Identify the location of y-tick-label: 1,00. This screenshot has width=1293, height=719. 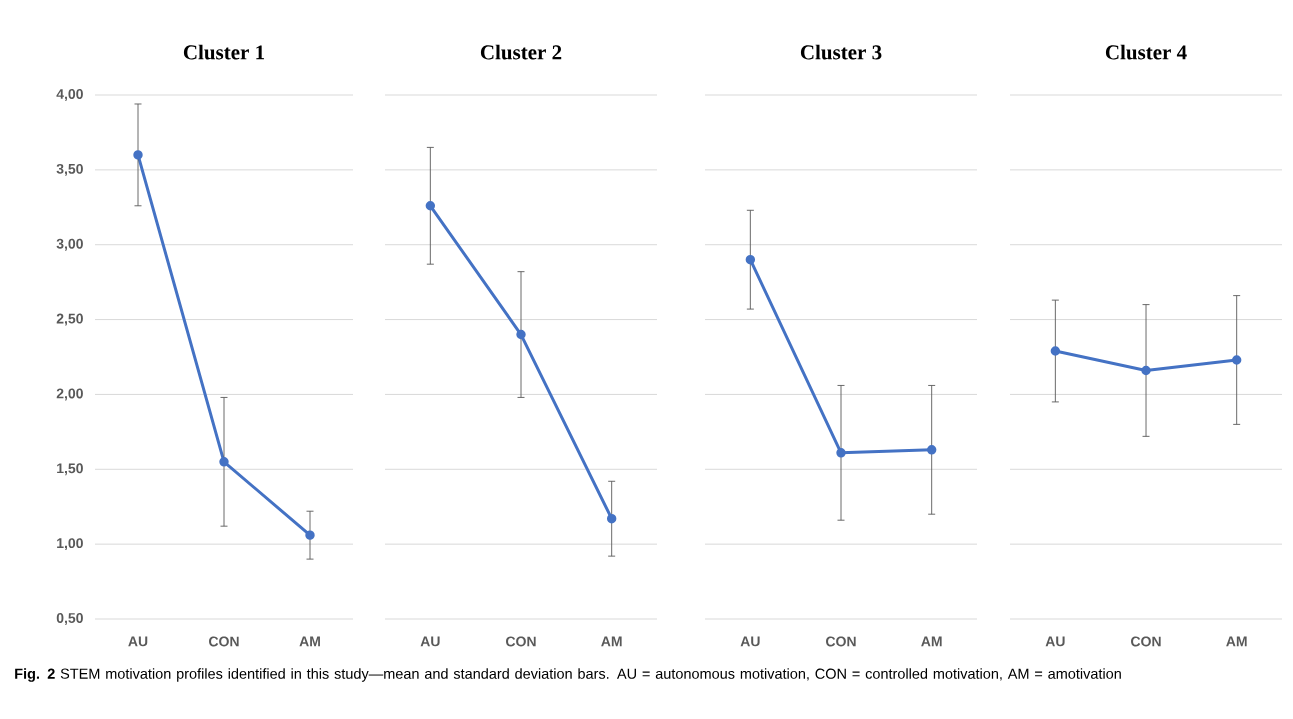
(70, 544).